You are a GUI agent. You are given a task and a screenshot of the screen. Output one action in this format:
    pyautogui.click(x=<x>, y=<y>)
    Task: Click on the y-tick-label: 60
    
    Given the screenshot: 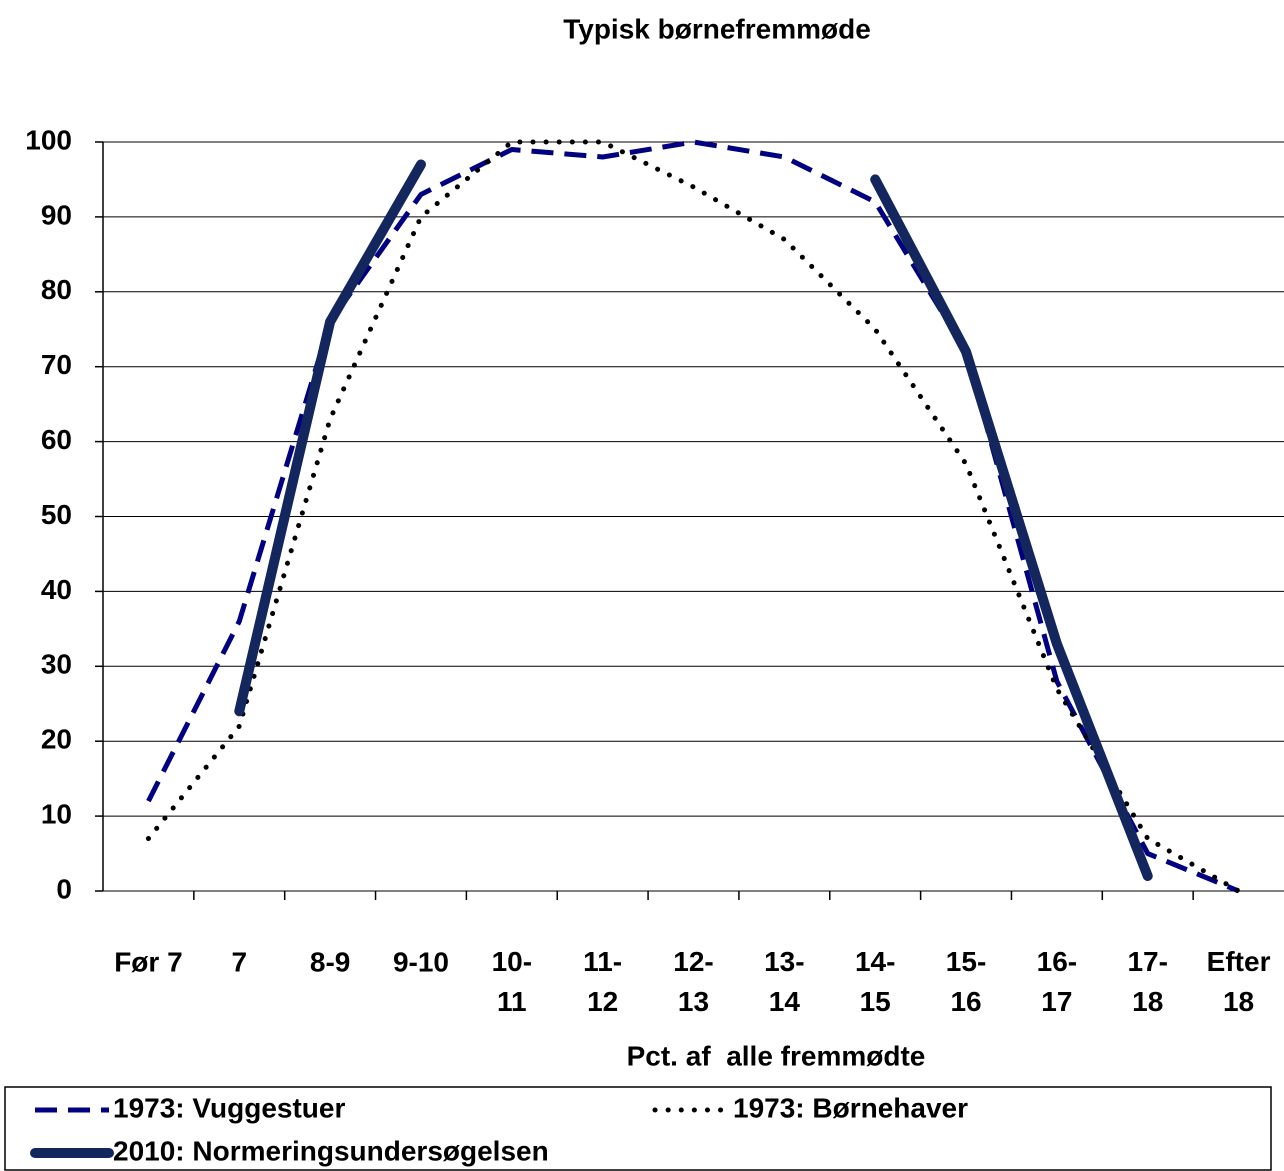 What is the action you would take?
    pyautogui.click(x=56, y=439)
    